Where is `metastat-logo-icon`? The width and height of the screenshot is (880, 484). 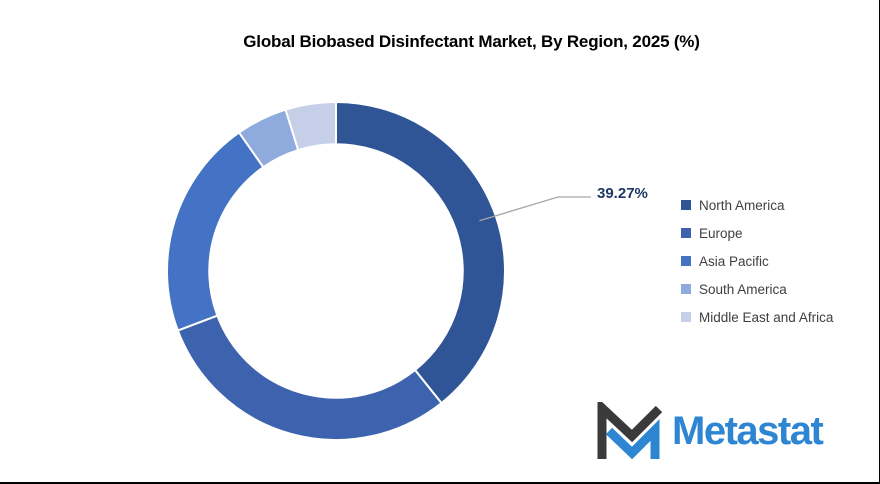 metastat-logo-icon is located at coordinates (630, 431).